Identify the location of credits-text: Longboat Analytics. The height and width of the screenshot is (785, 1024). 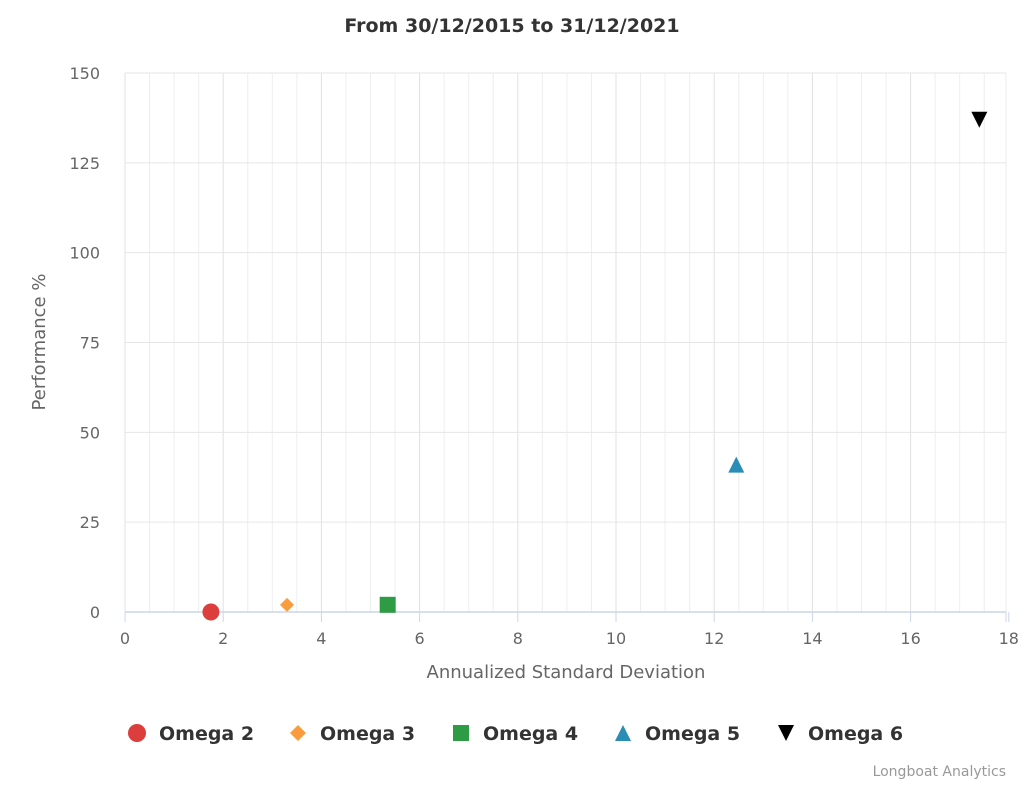
(939, 772).